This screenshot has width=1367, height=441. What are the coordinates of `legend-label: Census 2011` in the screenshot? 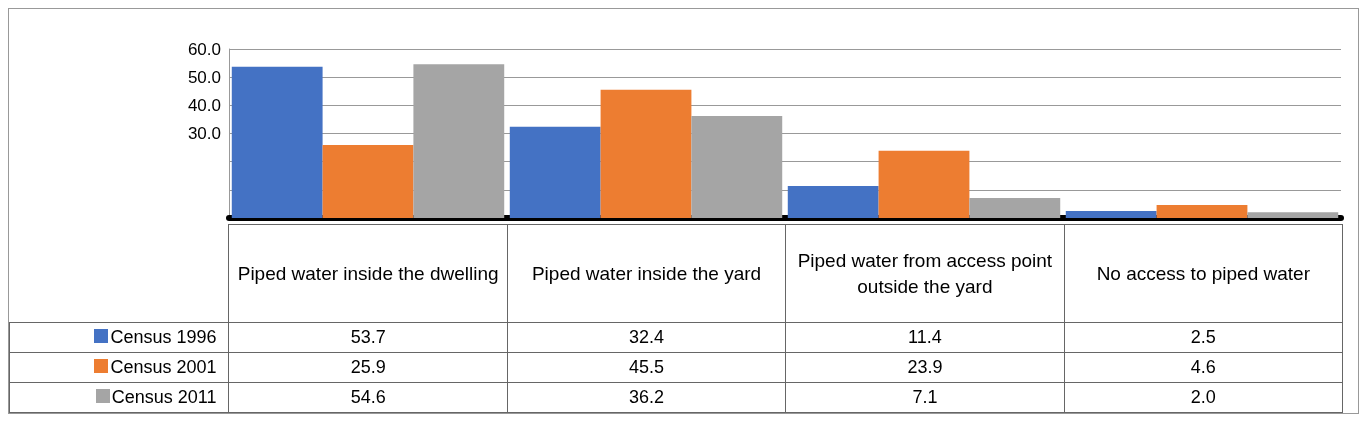 It's located at (119, 397).